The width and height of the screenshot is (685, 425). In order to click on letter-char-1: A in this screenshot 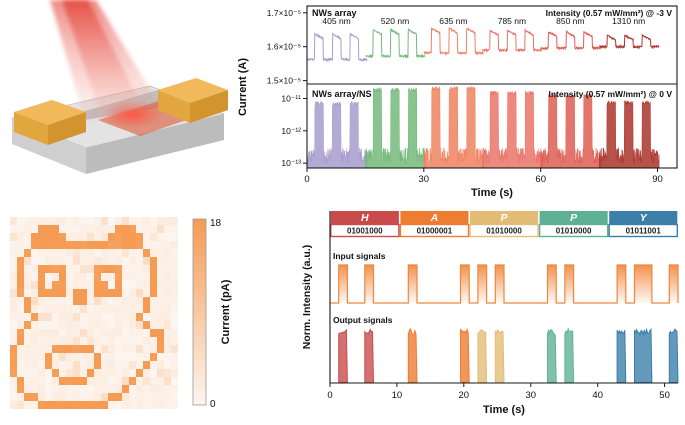, I will do `click(434, 218)`.